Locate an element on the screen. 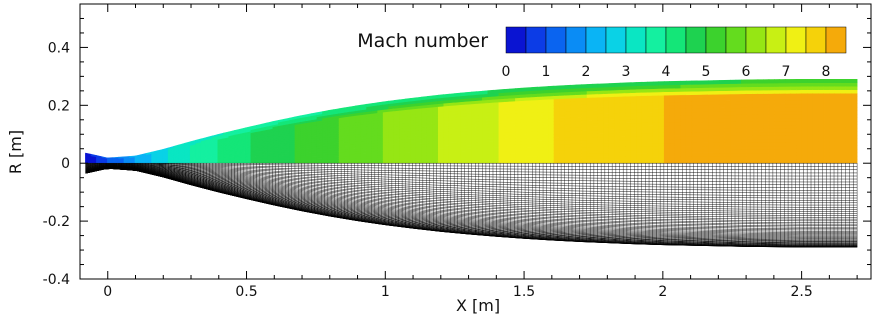 The width and height of the screenshot is (873, 320). x-tick-label: 2 is located at coordinates (662, 292).